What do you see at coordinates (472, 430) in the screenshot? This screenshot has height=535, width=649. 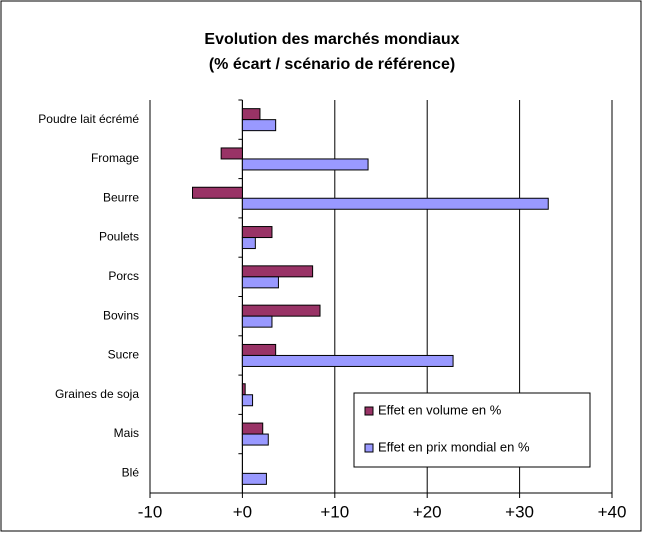 I see `legend-box` at bounding box center [472, 430].